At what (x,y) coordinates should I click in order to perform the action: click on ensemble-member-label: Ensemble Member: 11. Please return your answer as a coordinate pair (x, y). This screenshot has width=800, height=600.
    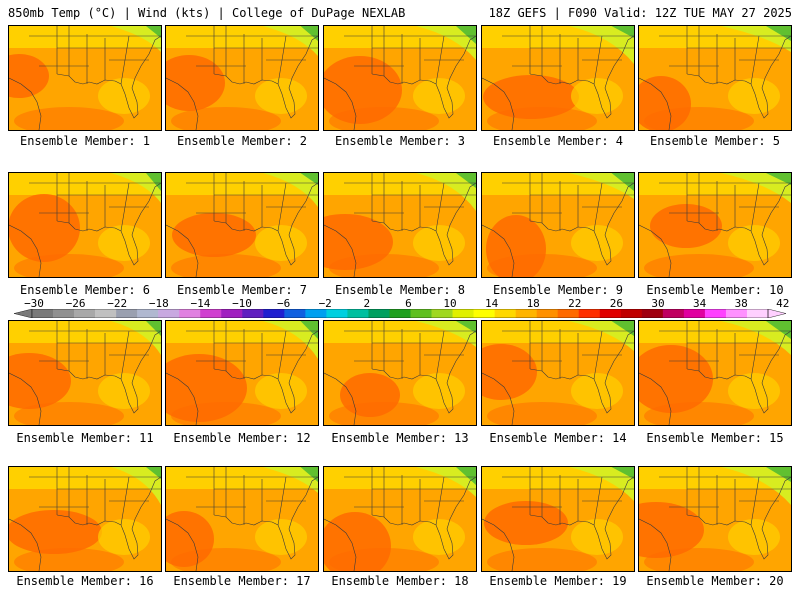
    Looking at the image, I should click on (85, 438).